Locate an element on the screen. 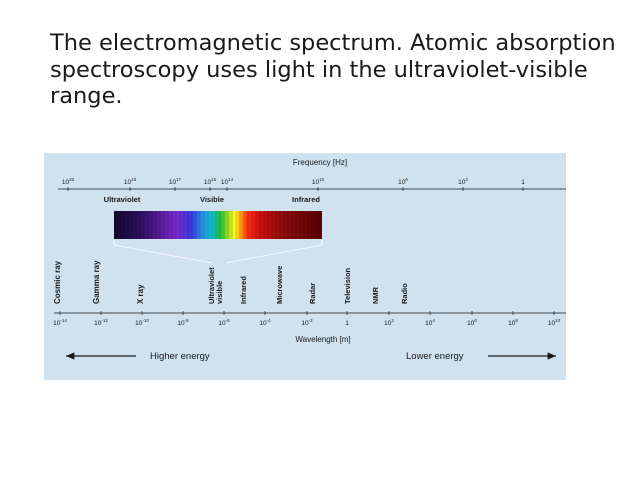 The image size is (638, 478). band-label-visible: Visible is located at coordinates (212, 199).